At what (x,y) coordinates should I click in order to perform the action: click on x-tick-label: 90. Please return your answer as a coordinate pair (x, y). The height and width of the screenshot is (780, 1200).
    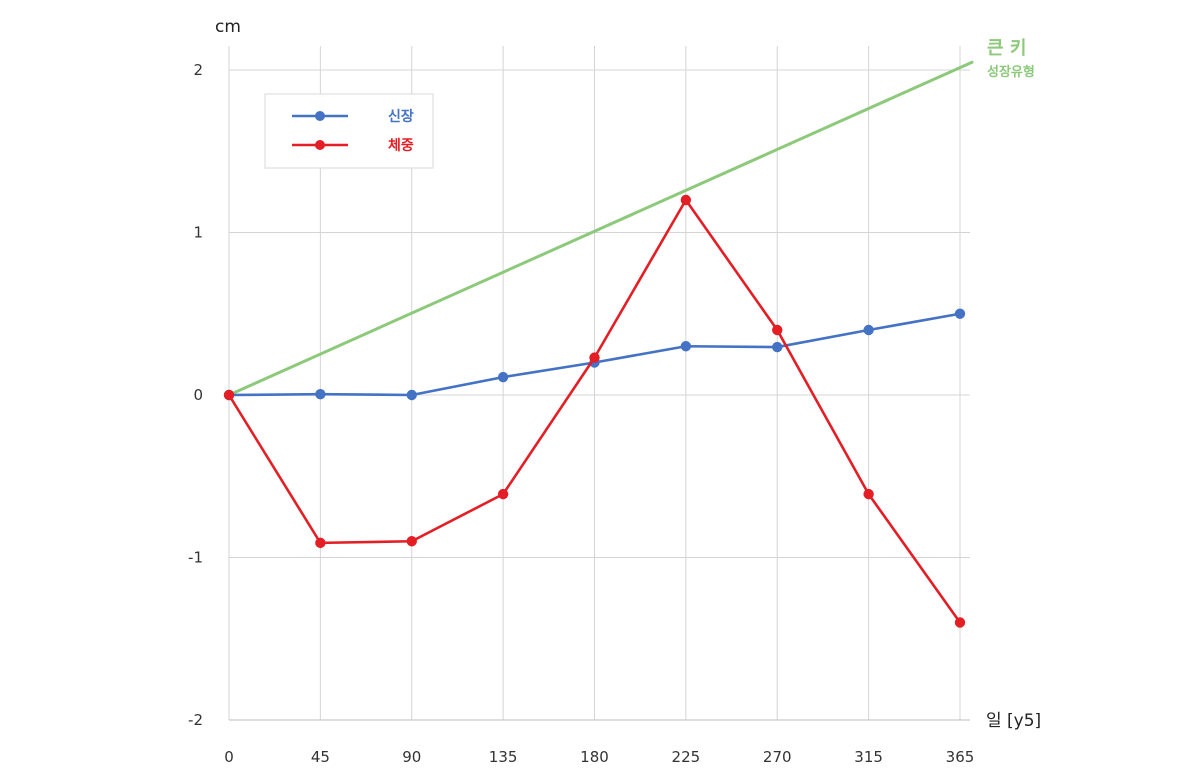
    Looking at the image, I should click on (411, 757).